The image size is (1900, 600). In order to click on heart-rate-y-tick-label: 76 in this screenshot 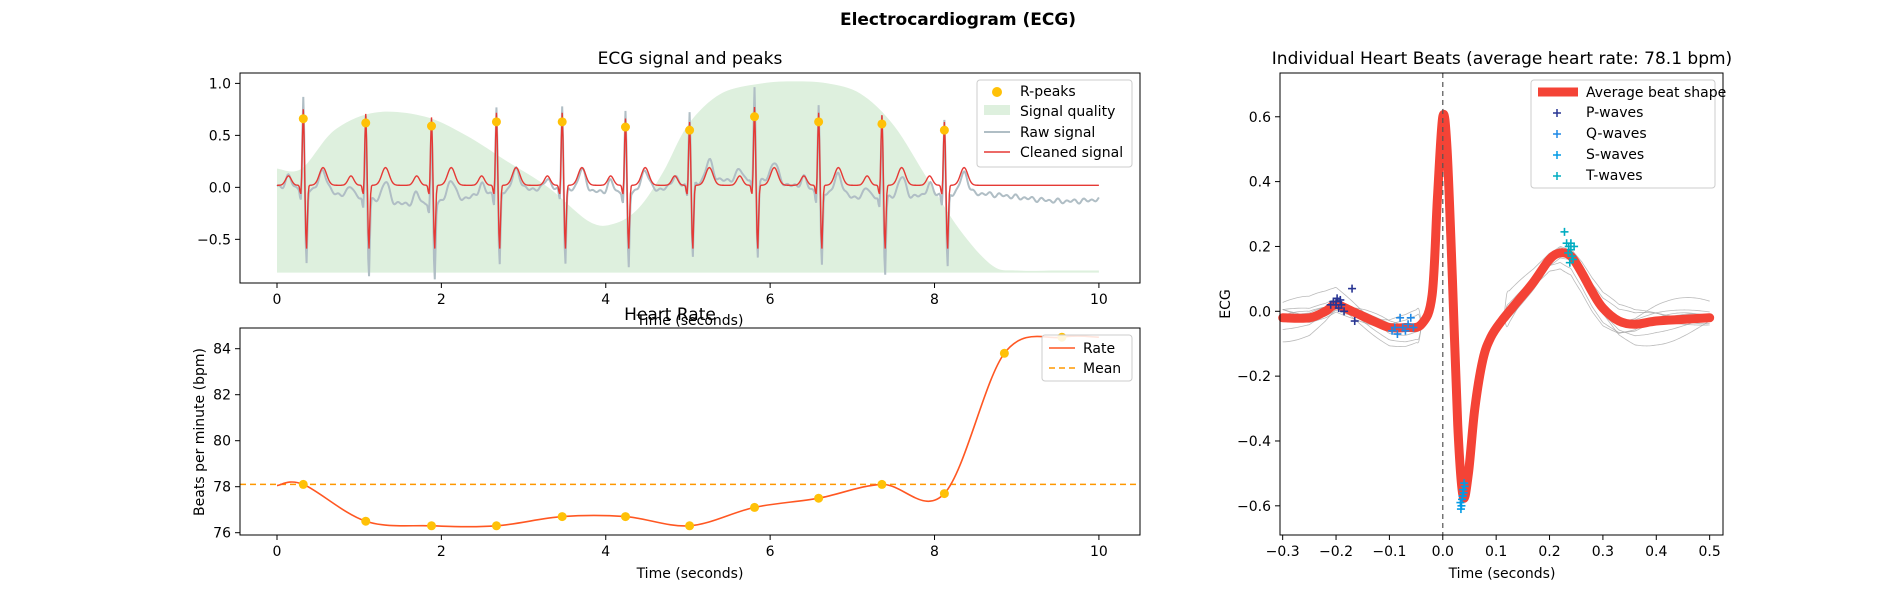, I will do `click(222, 534)`.